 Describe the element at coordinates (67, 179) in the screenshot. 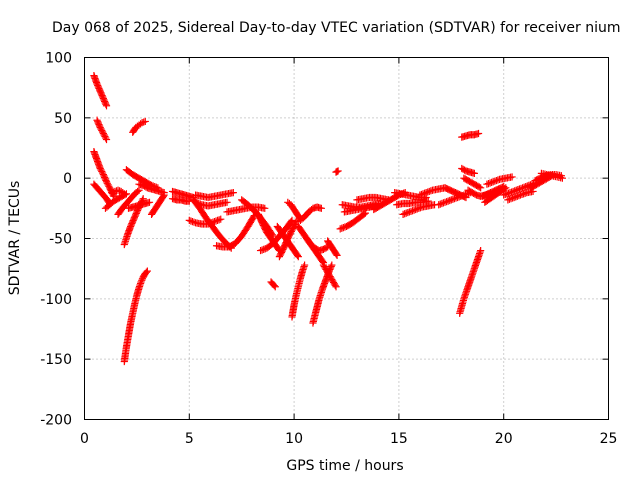

I see `y-tick-label: 0` at that location.